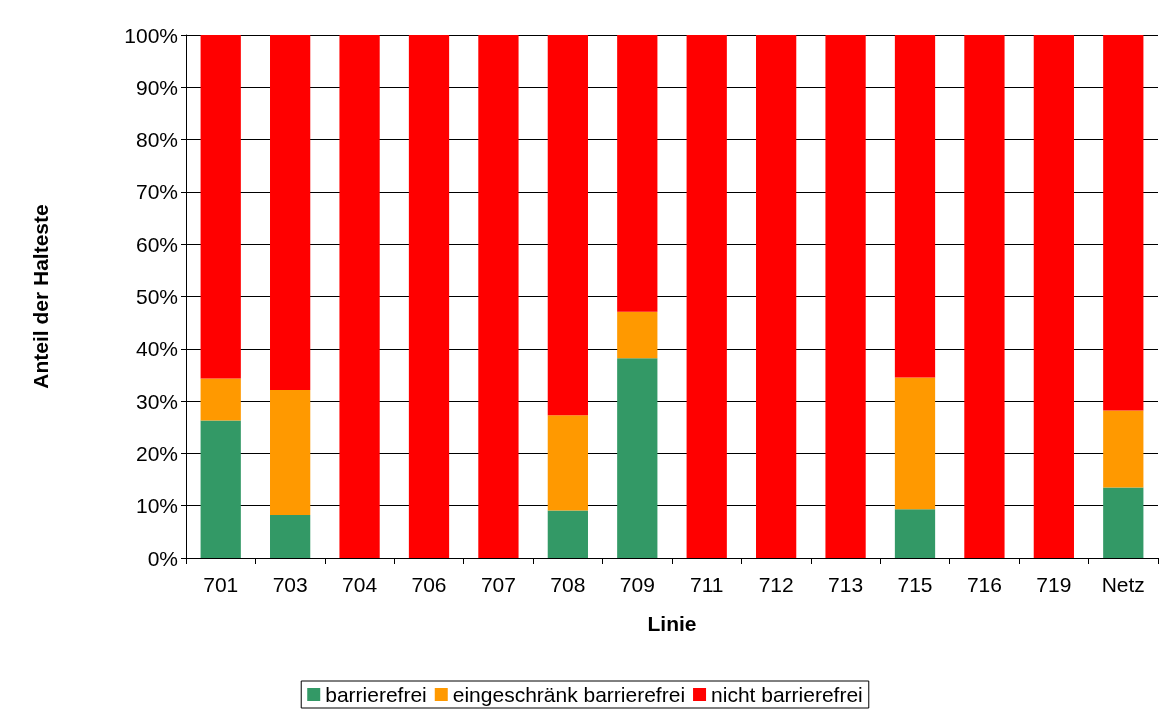 This screenshot has height=718, width=1170. What do you see at coordinates (156, 349) in the screenshot?
I see `y-tick-label: 40%` at bounding box center [156, 349].